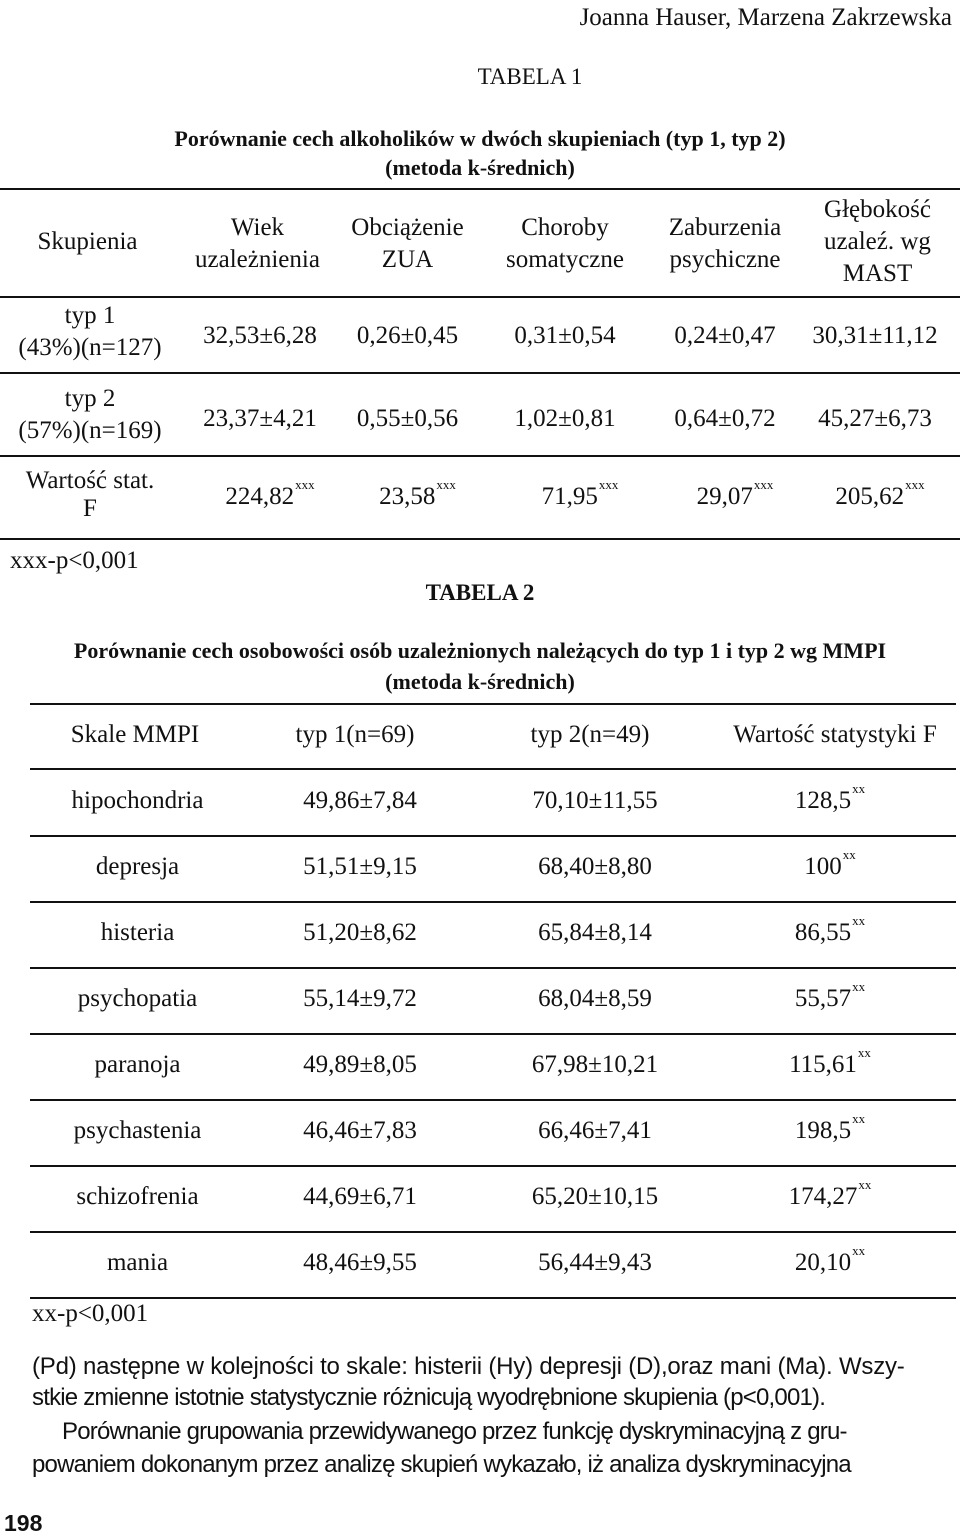 This screenshot has width=960, height=1537. I want to click on table2-f-value: 115,61xx, so click(830, 1062).